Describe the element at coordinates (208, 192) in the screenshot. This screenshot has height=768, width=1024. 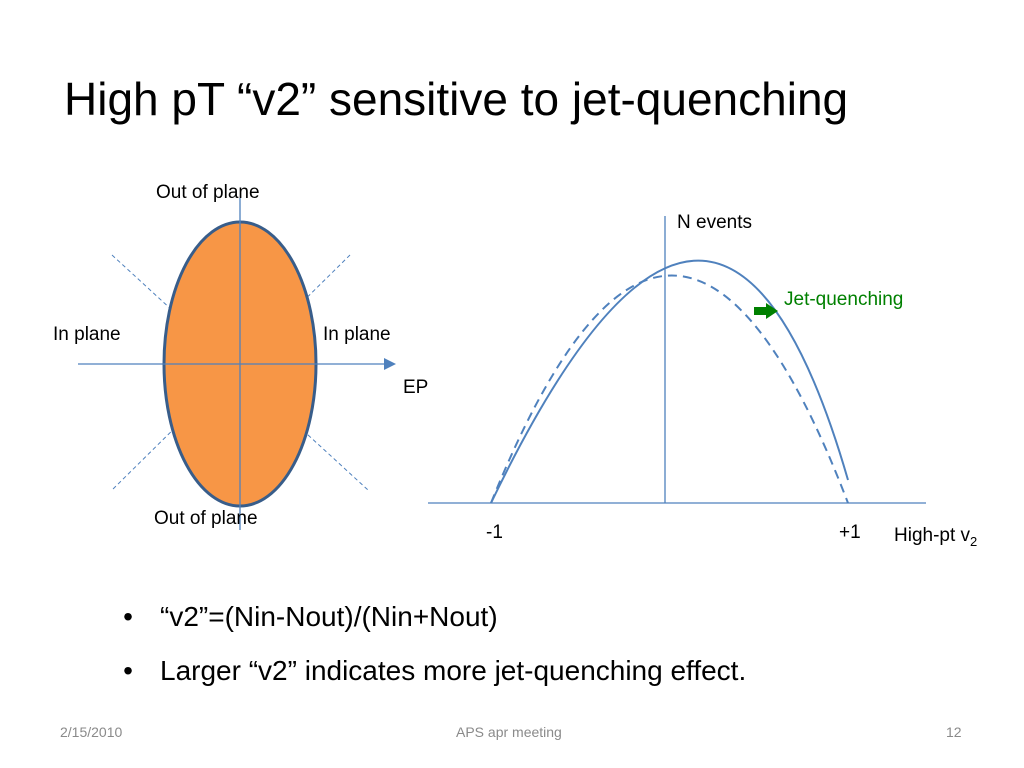
I see `out-of-plane-top-label: Out of plane` at that location.